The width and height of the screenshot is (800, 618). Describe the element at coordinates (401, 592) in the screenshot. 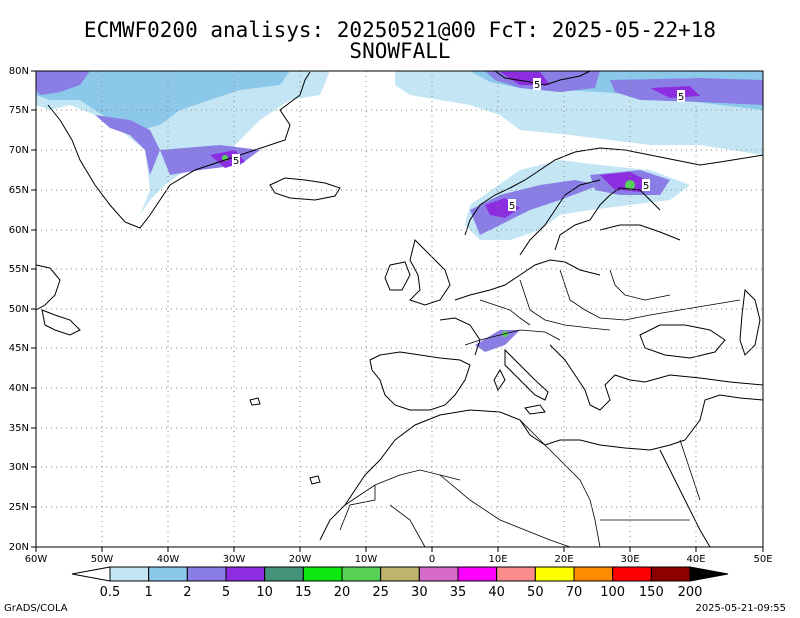

I see `legend-labels: 0.5 1 2 5 10 15 20 25 30 35 40 50 70 100 150 200` at that location.